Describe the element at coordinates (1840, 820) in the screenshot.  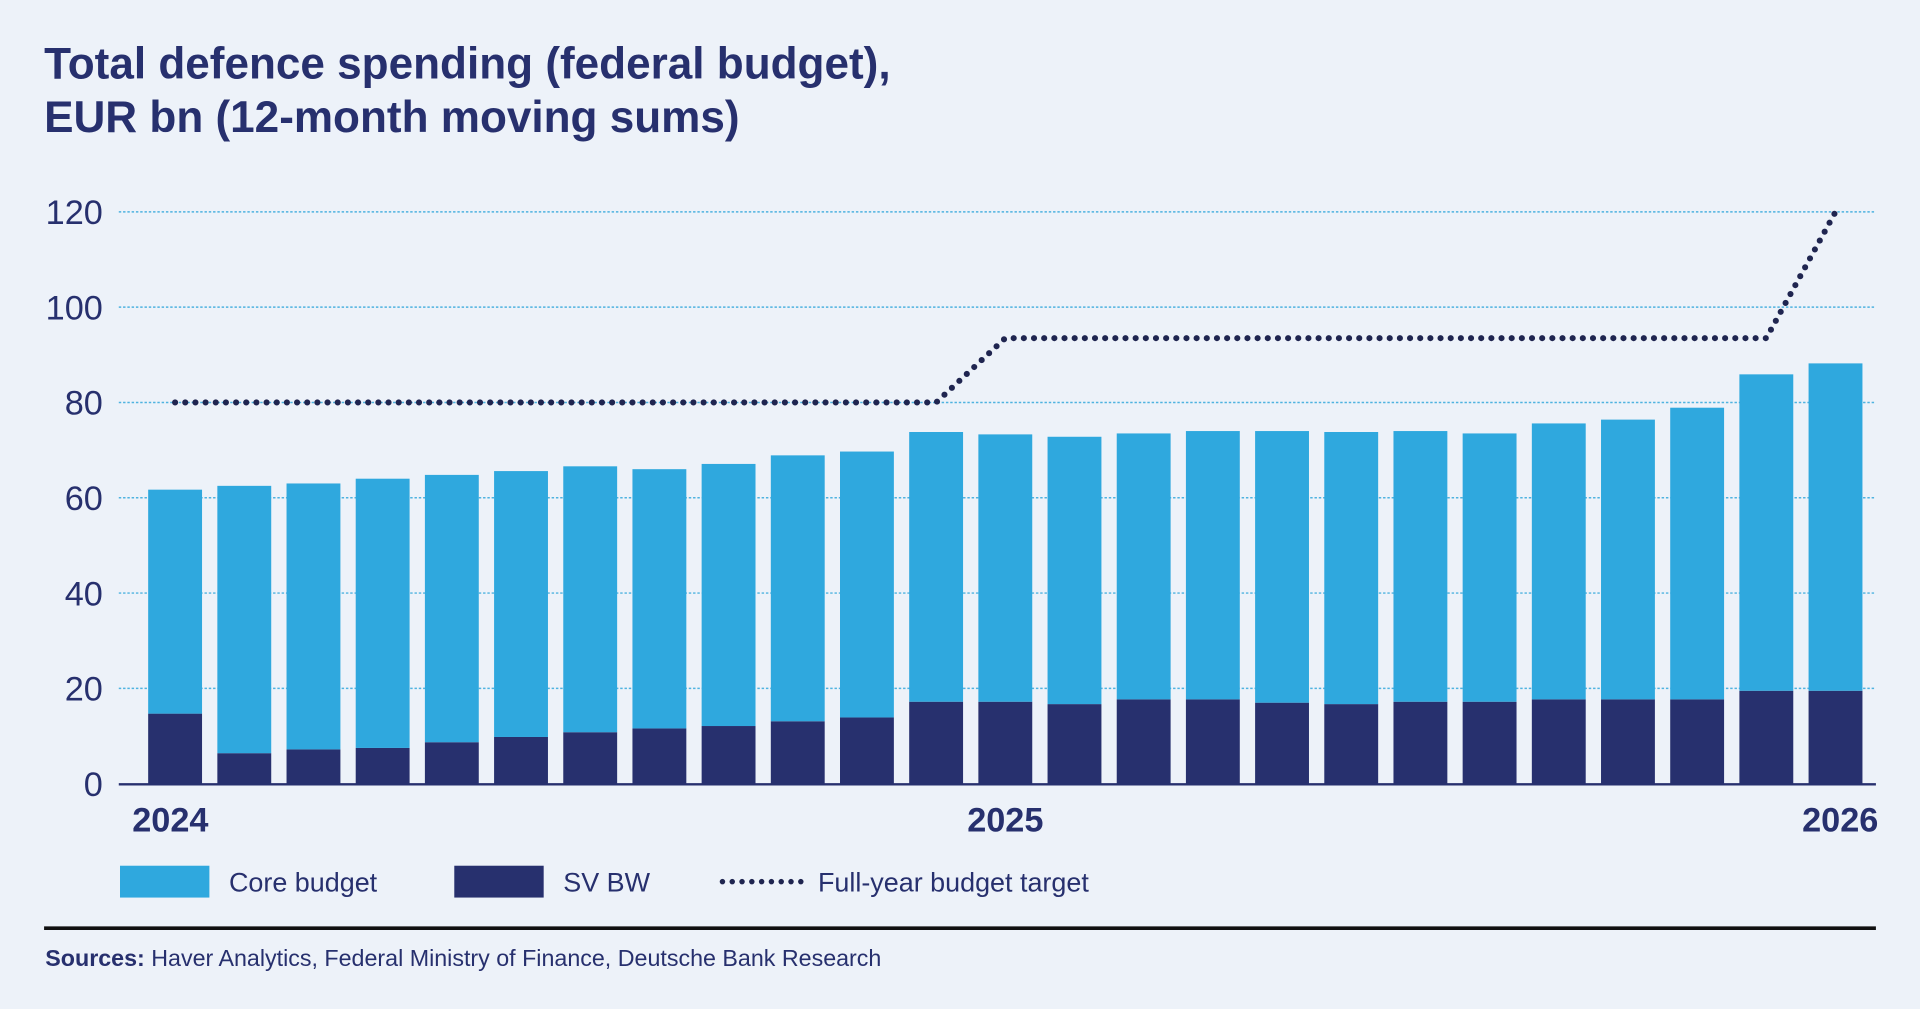
I see `x-tick-label: 2026` at that location.